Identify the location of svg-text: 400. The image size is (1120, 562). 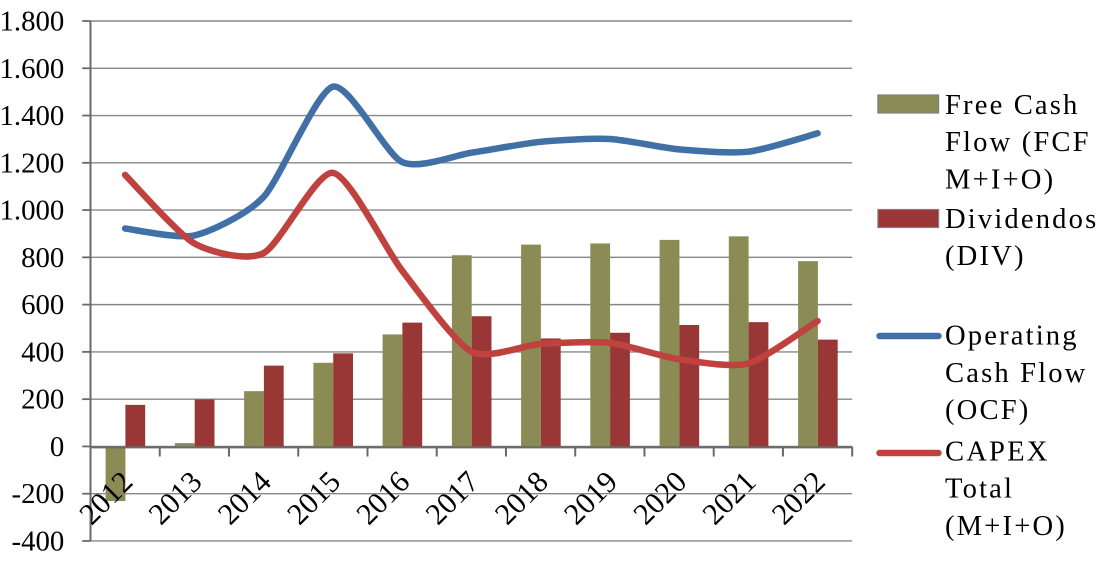
(42, 352).